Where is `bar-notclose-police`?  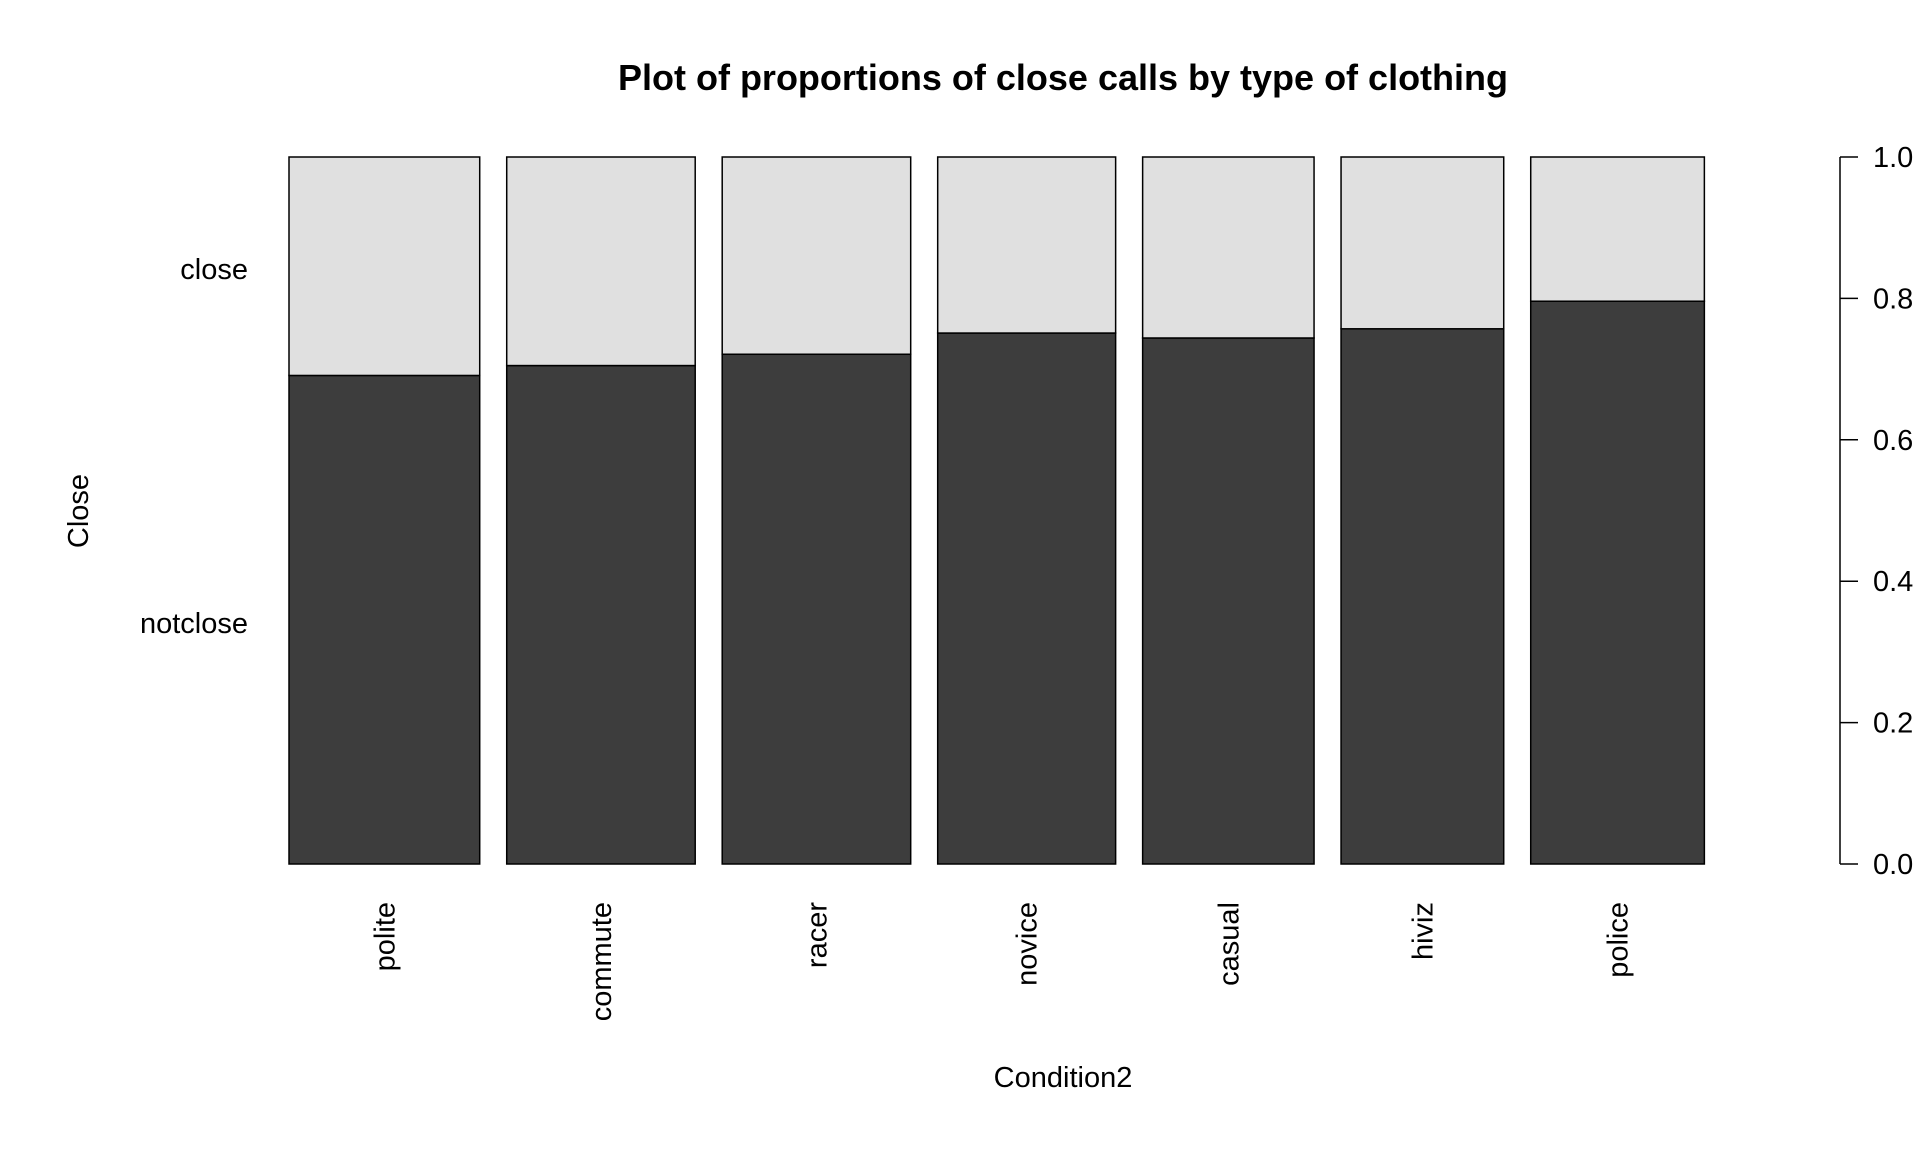
bar-notclose-police is located at coordinates (1617, 582).